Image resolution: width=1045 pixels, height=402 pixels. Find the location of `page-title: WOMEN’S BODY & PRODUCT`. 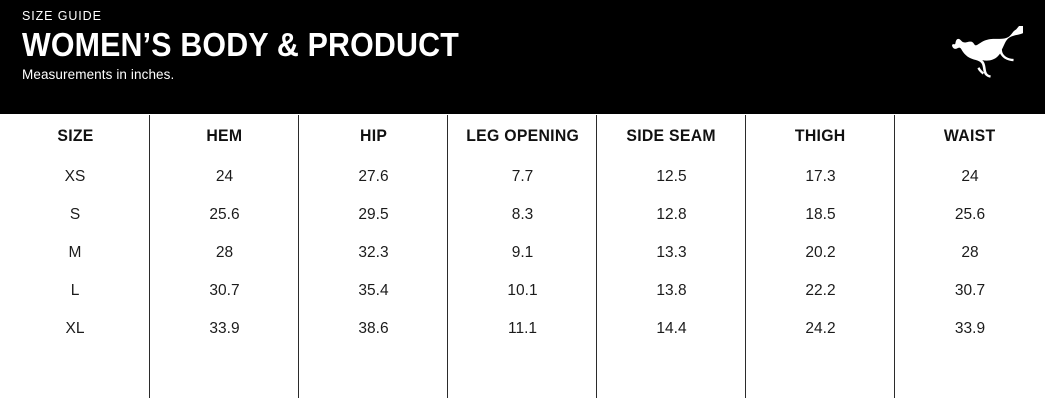

page-title: WOMEN’S BODY & PRODUCT is located at coordinates (240, 44).